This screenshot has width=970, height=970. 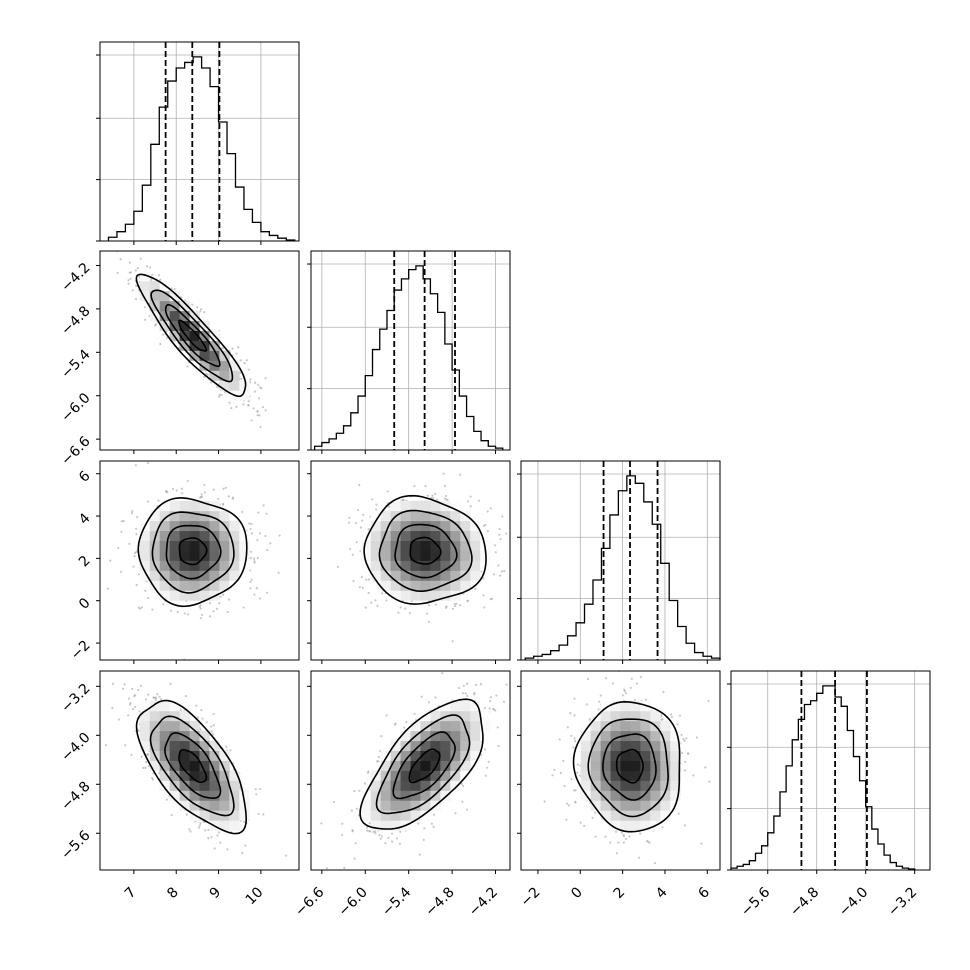 What do you see at coordinates (81, 650) in the screenshot?
I see `ytick-label-2-0: −2` at bounding box center [81, 650].